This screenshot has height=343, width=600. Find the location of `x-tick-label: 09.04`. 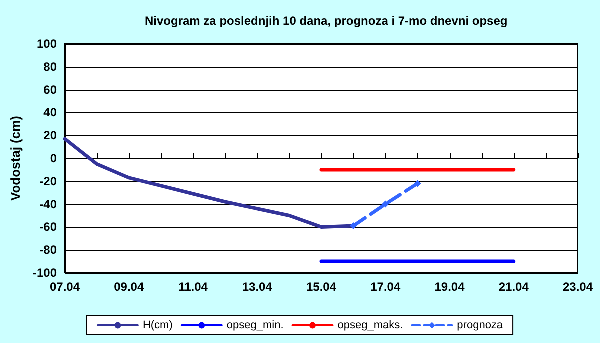

x-tick-label: 09.04 is located at coordinates (129, 287).